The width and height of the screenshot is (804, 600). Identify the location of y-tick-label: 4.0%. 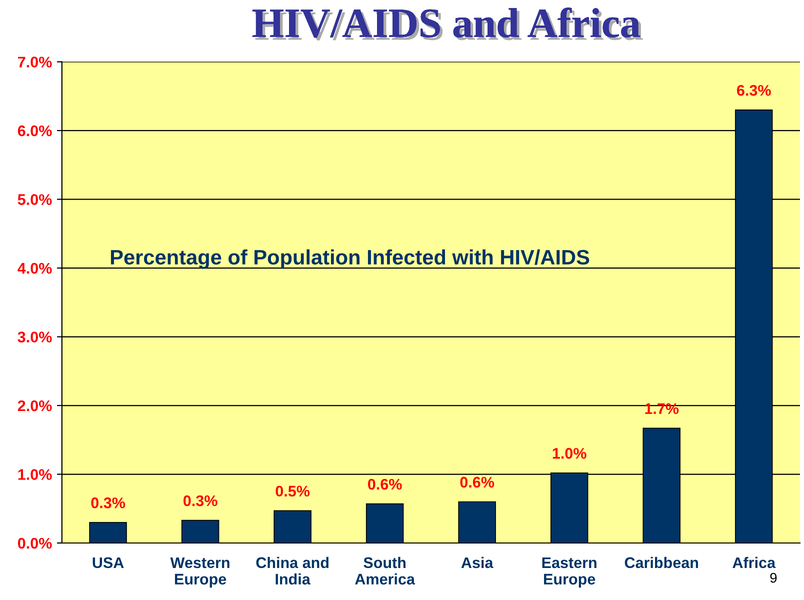
(35, 268).